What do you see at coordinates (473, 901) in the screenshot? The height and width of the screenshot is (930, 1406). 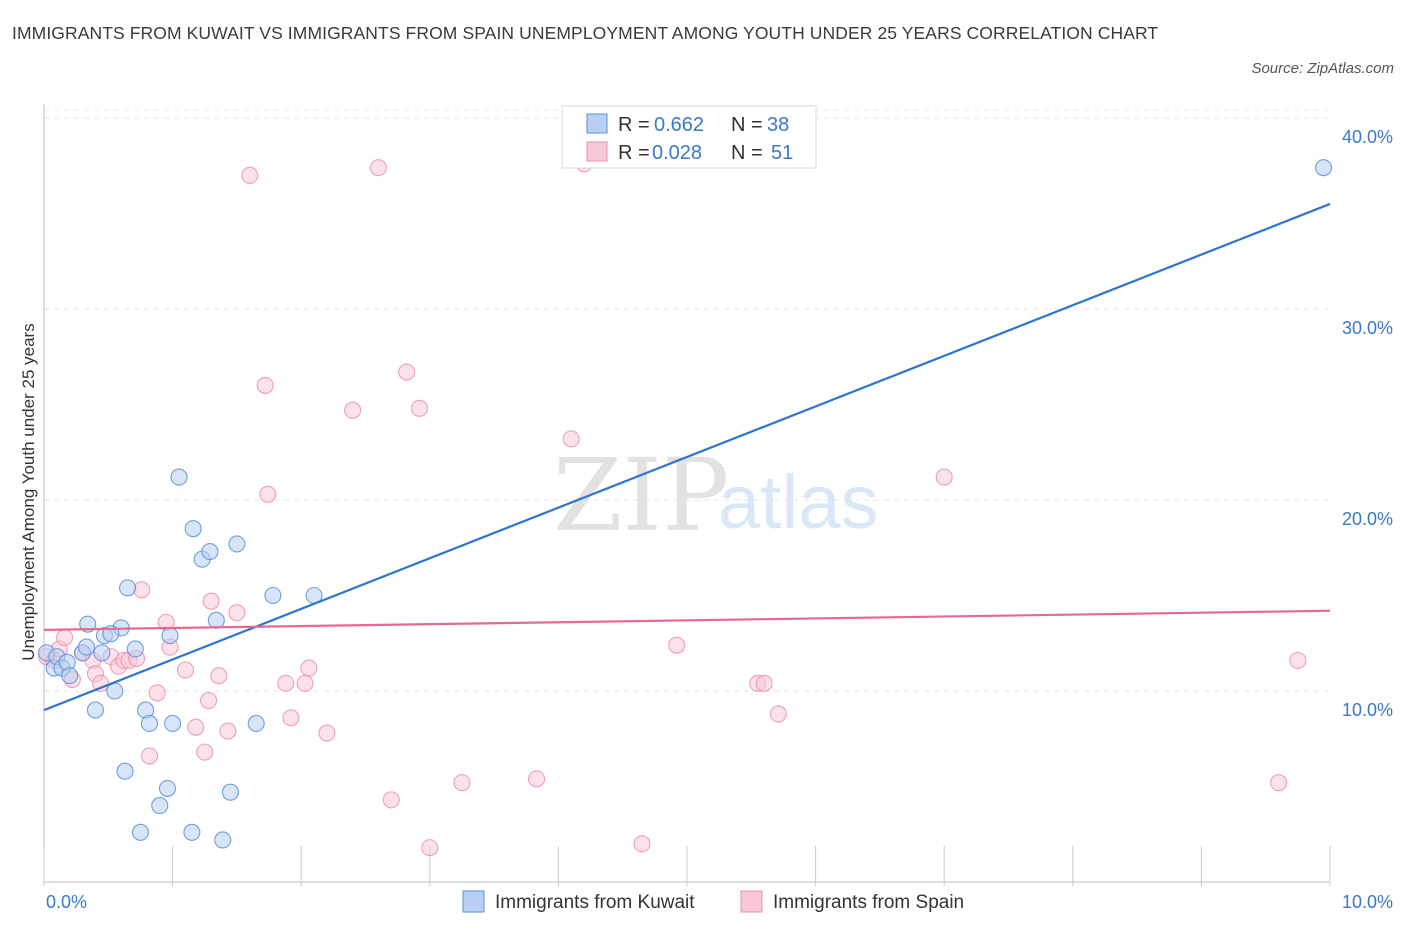 I see `bottom-legend-swatch-kuwait` at bounding box center [473, 901].